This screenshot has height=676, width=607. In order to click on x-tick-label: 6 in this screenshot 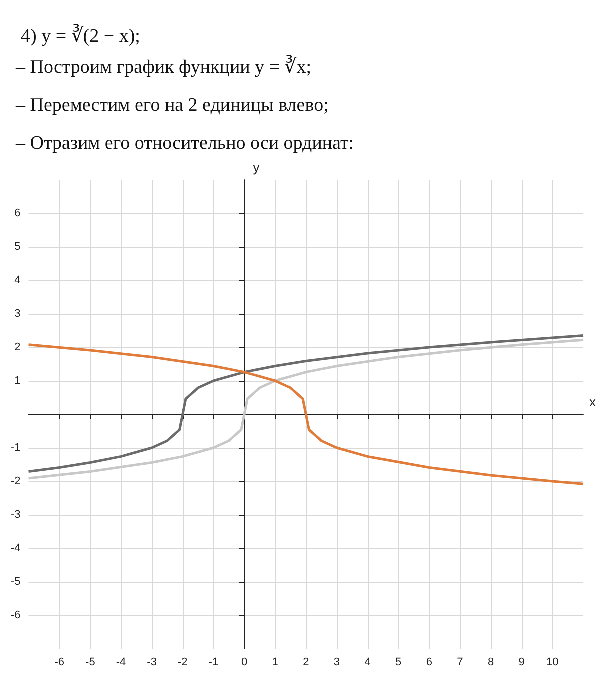, I will do `click(429, 662)`.